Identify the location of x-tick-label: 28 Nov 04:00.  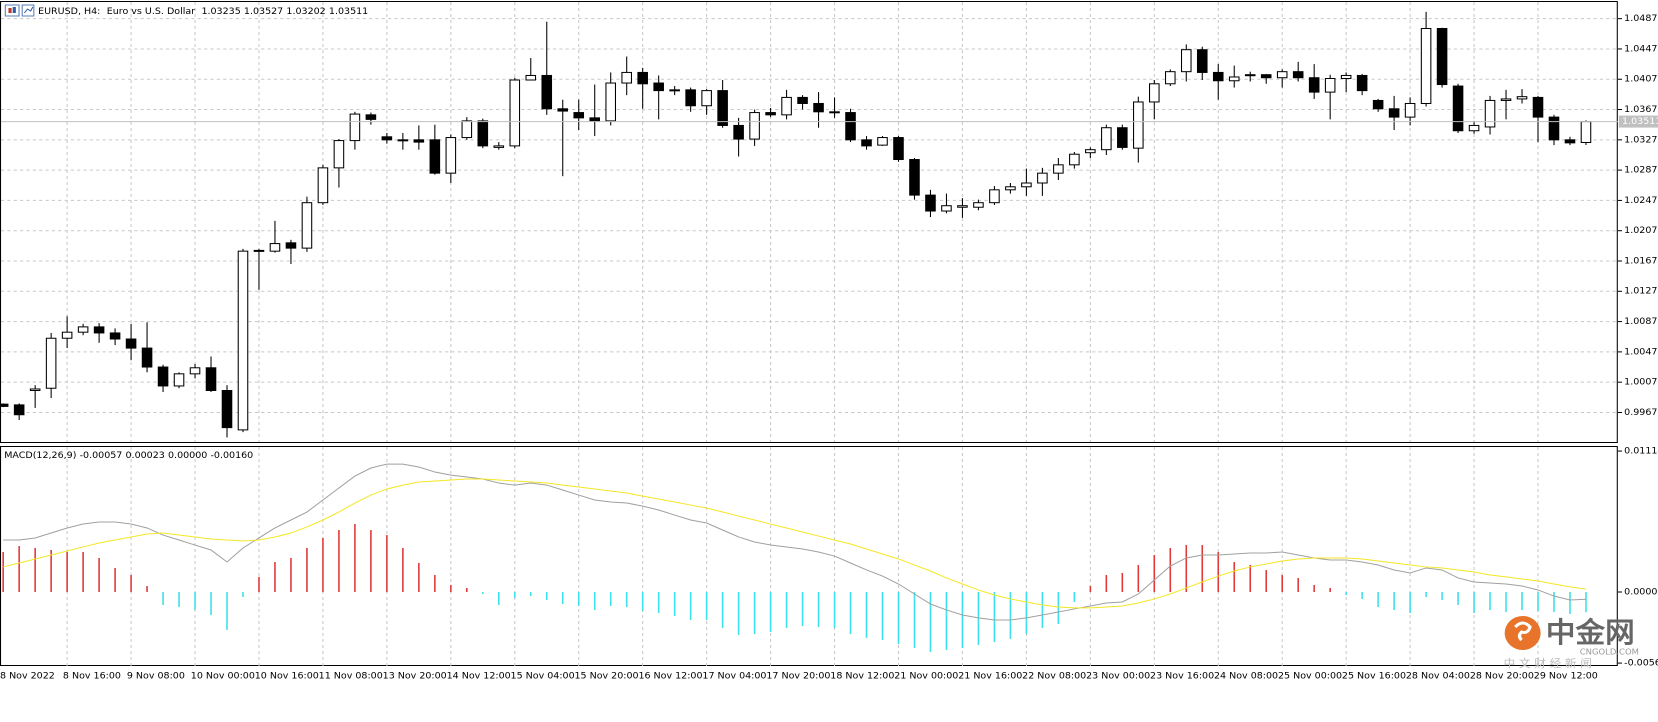
(1438, 676).